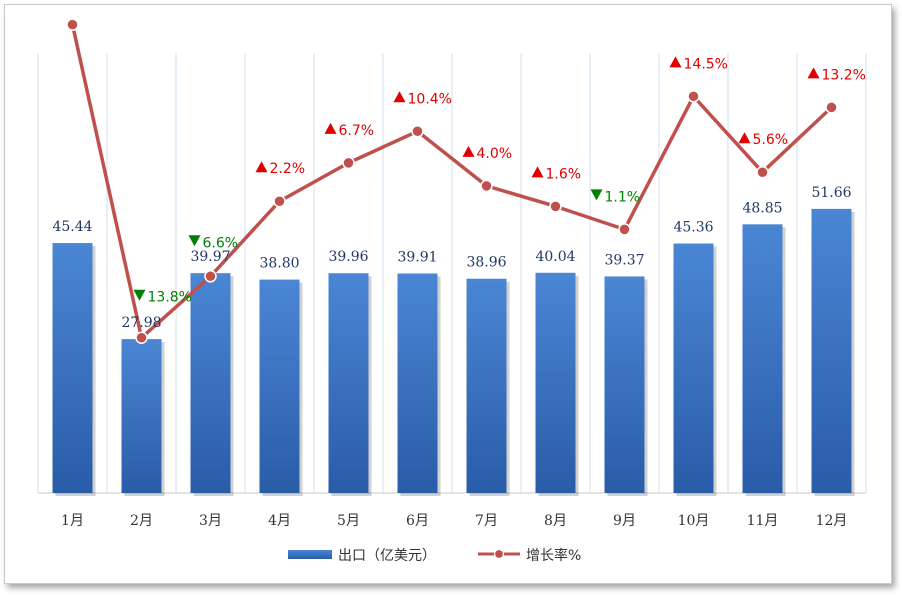 The width and height of the screenshot is (902, 595). Describe the element at coordinates (348, 257) in the screenshot. I see `bar-value-label: 39.96` at that location.